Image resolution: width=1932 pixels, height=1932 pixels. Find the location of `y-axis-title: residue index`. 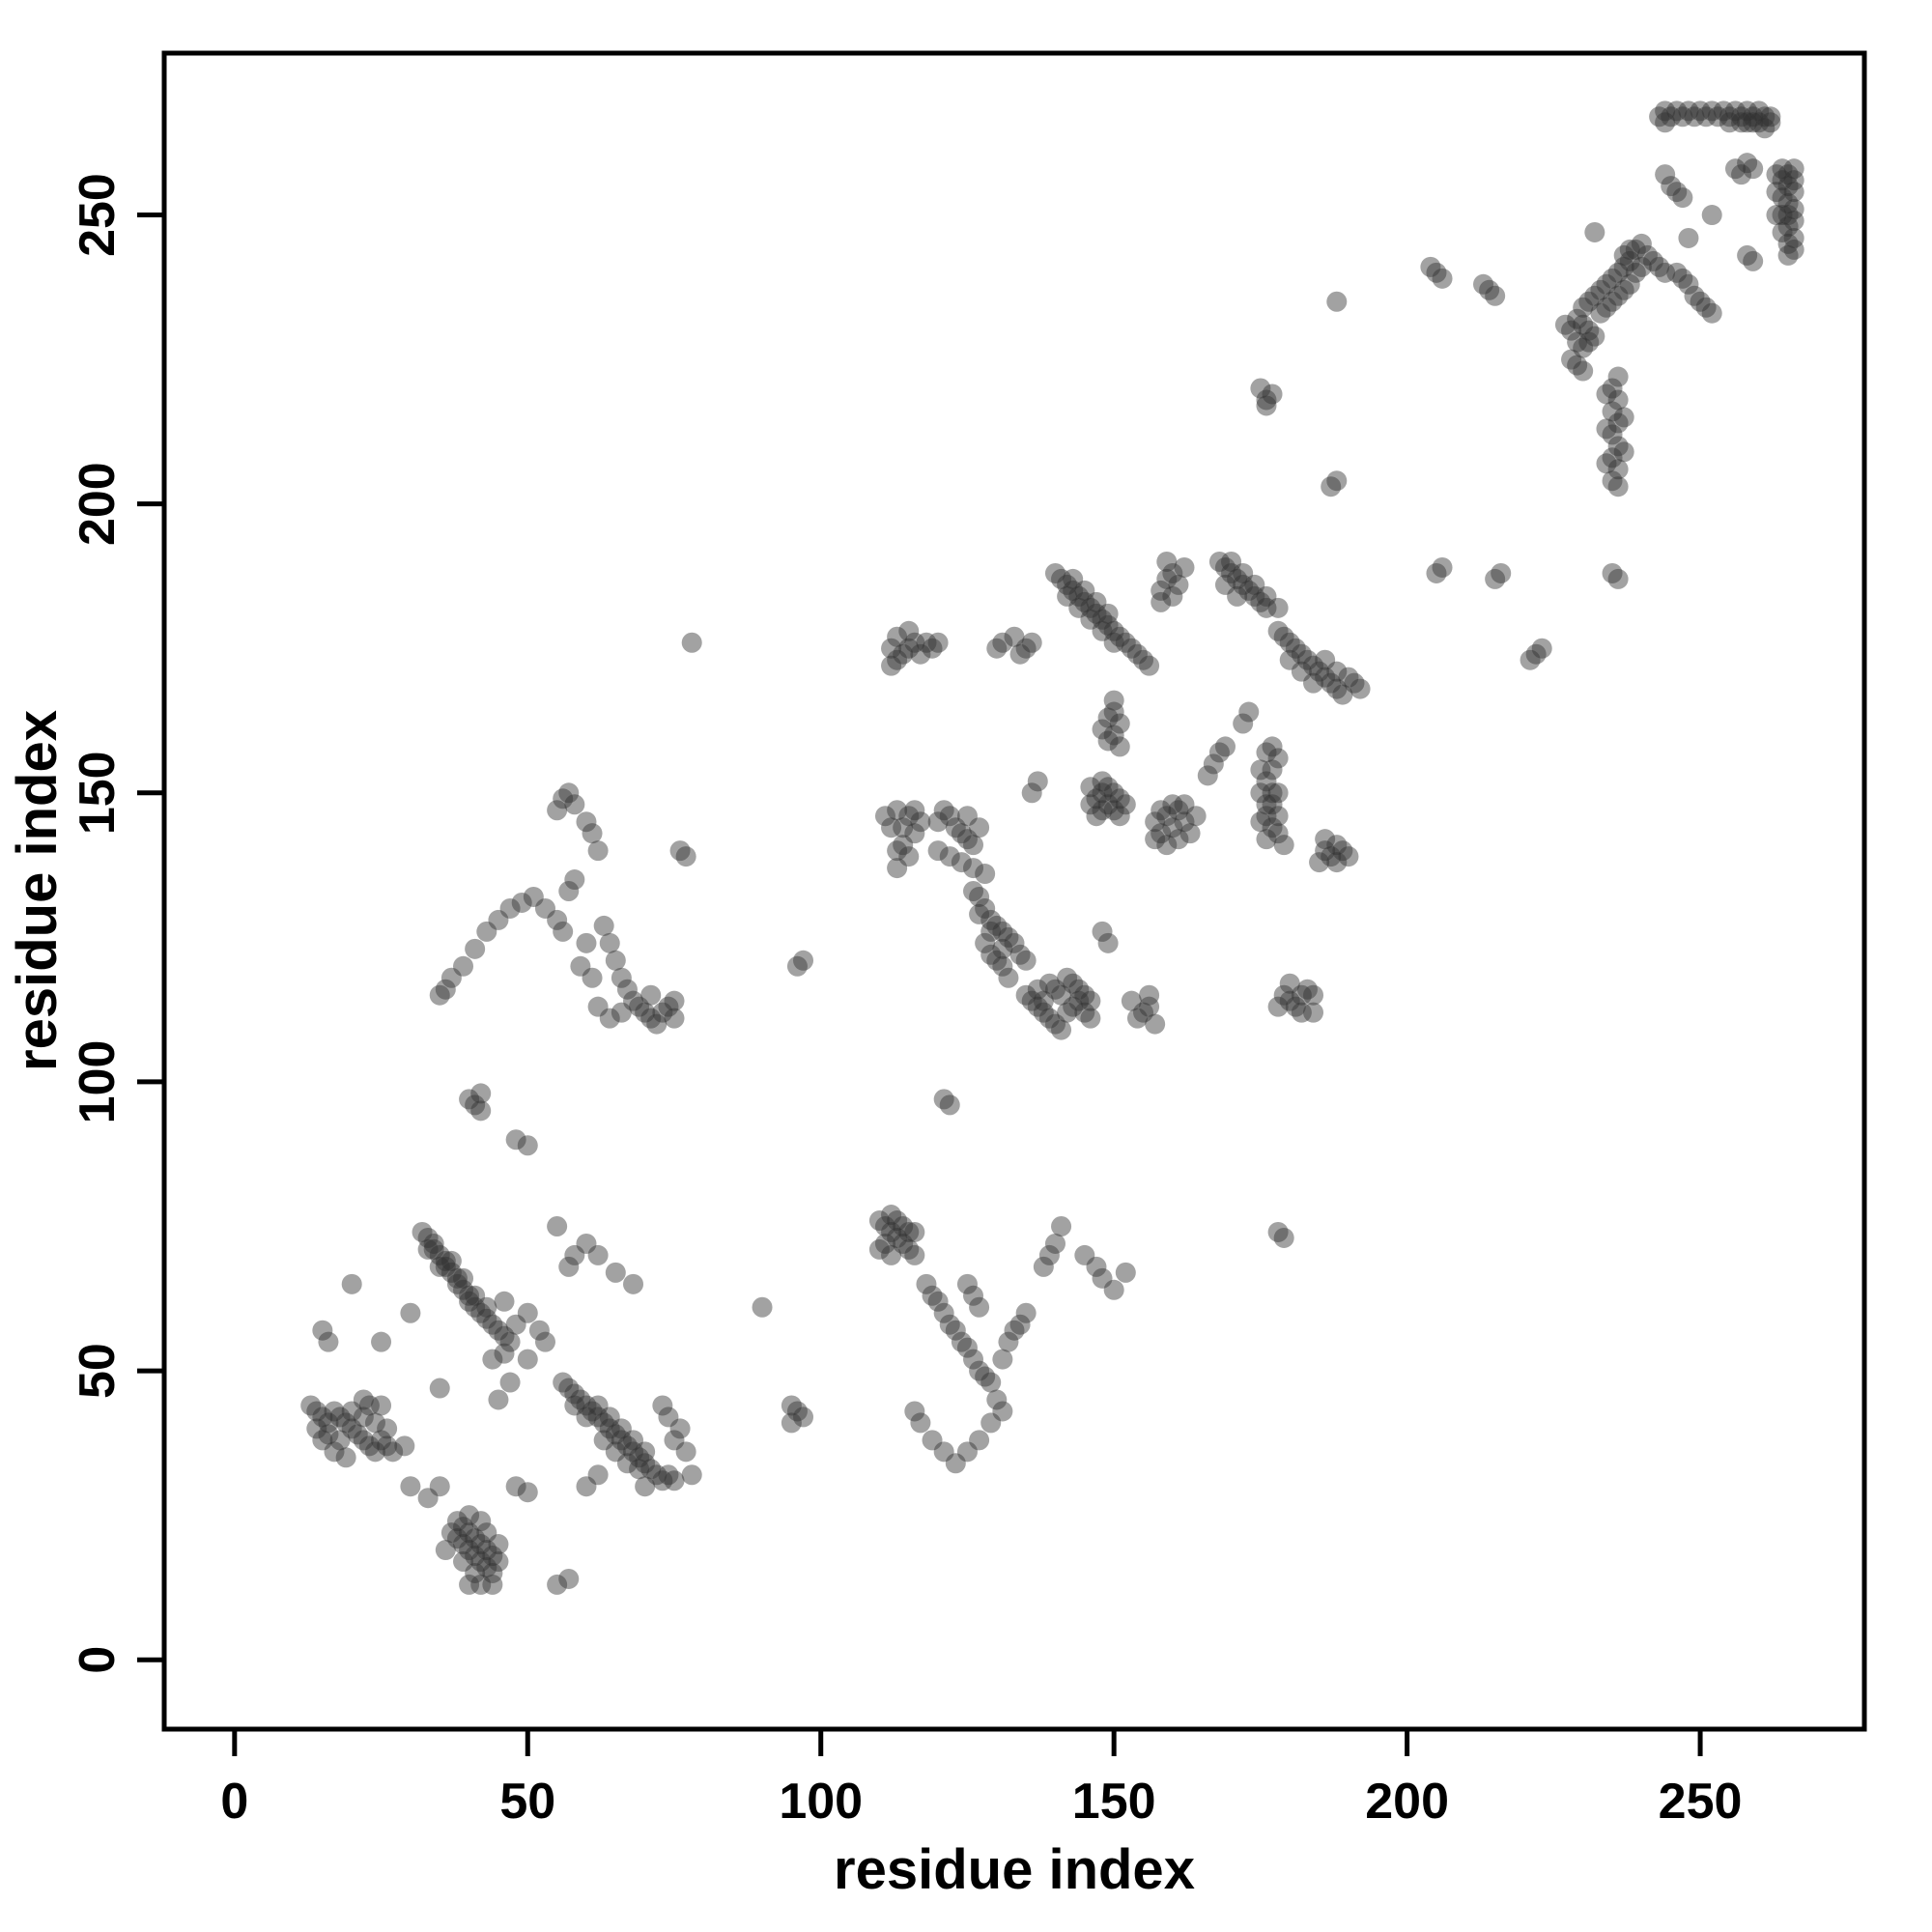

y-axis-title: residue index is located at coordinates (37, 890).